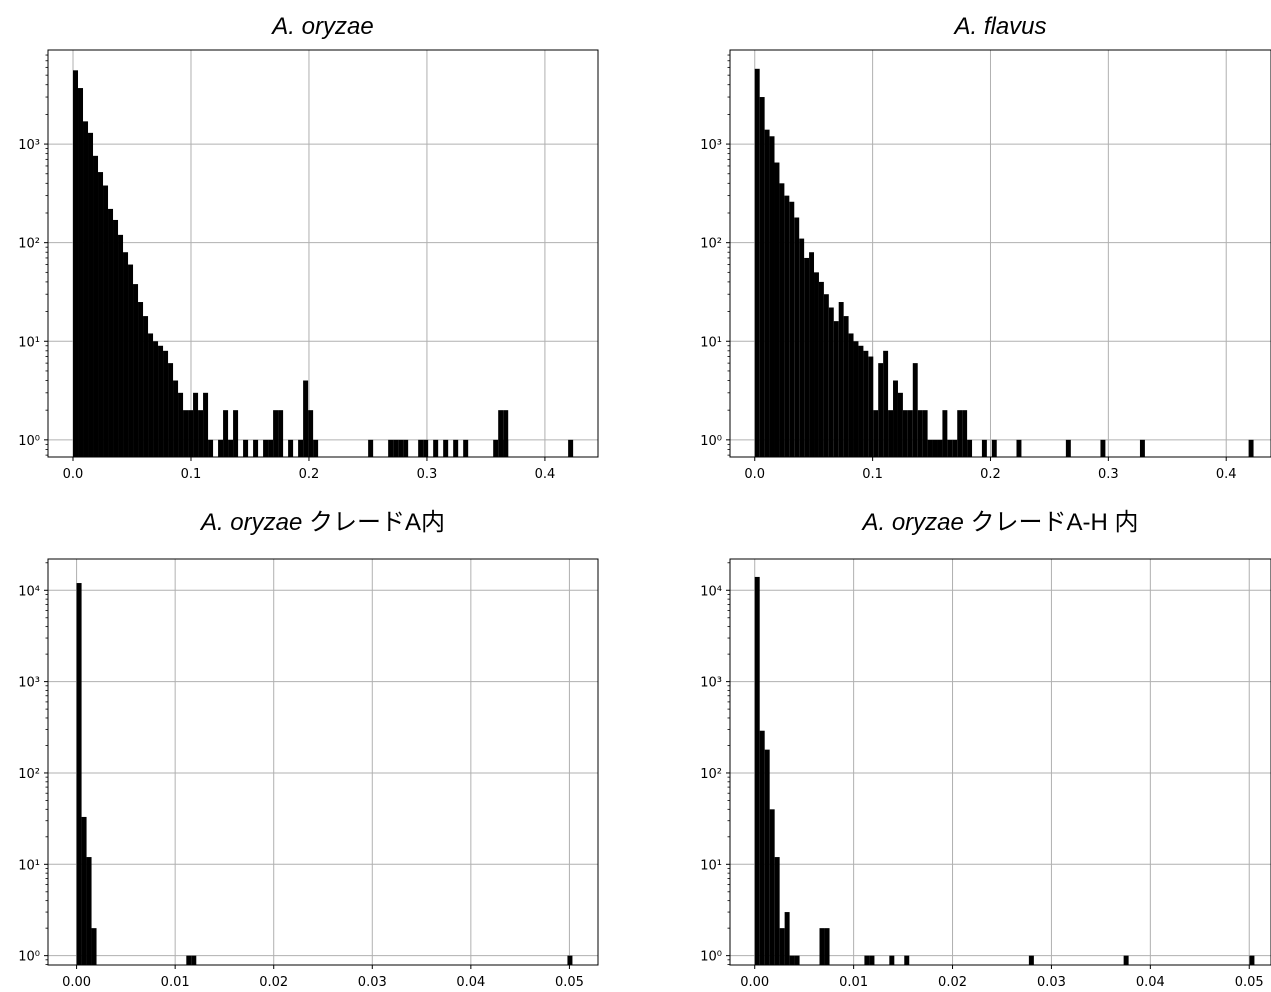 The width and height of the screenshot is (1271, 992). Describe the element at coordinates (754, 982) in the screenshot. I see `x-tick-label-4-0: 0.00` at that location.